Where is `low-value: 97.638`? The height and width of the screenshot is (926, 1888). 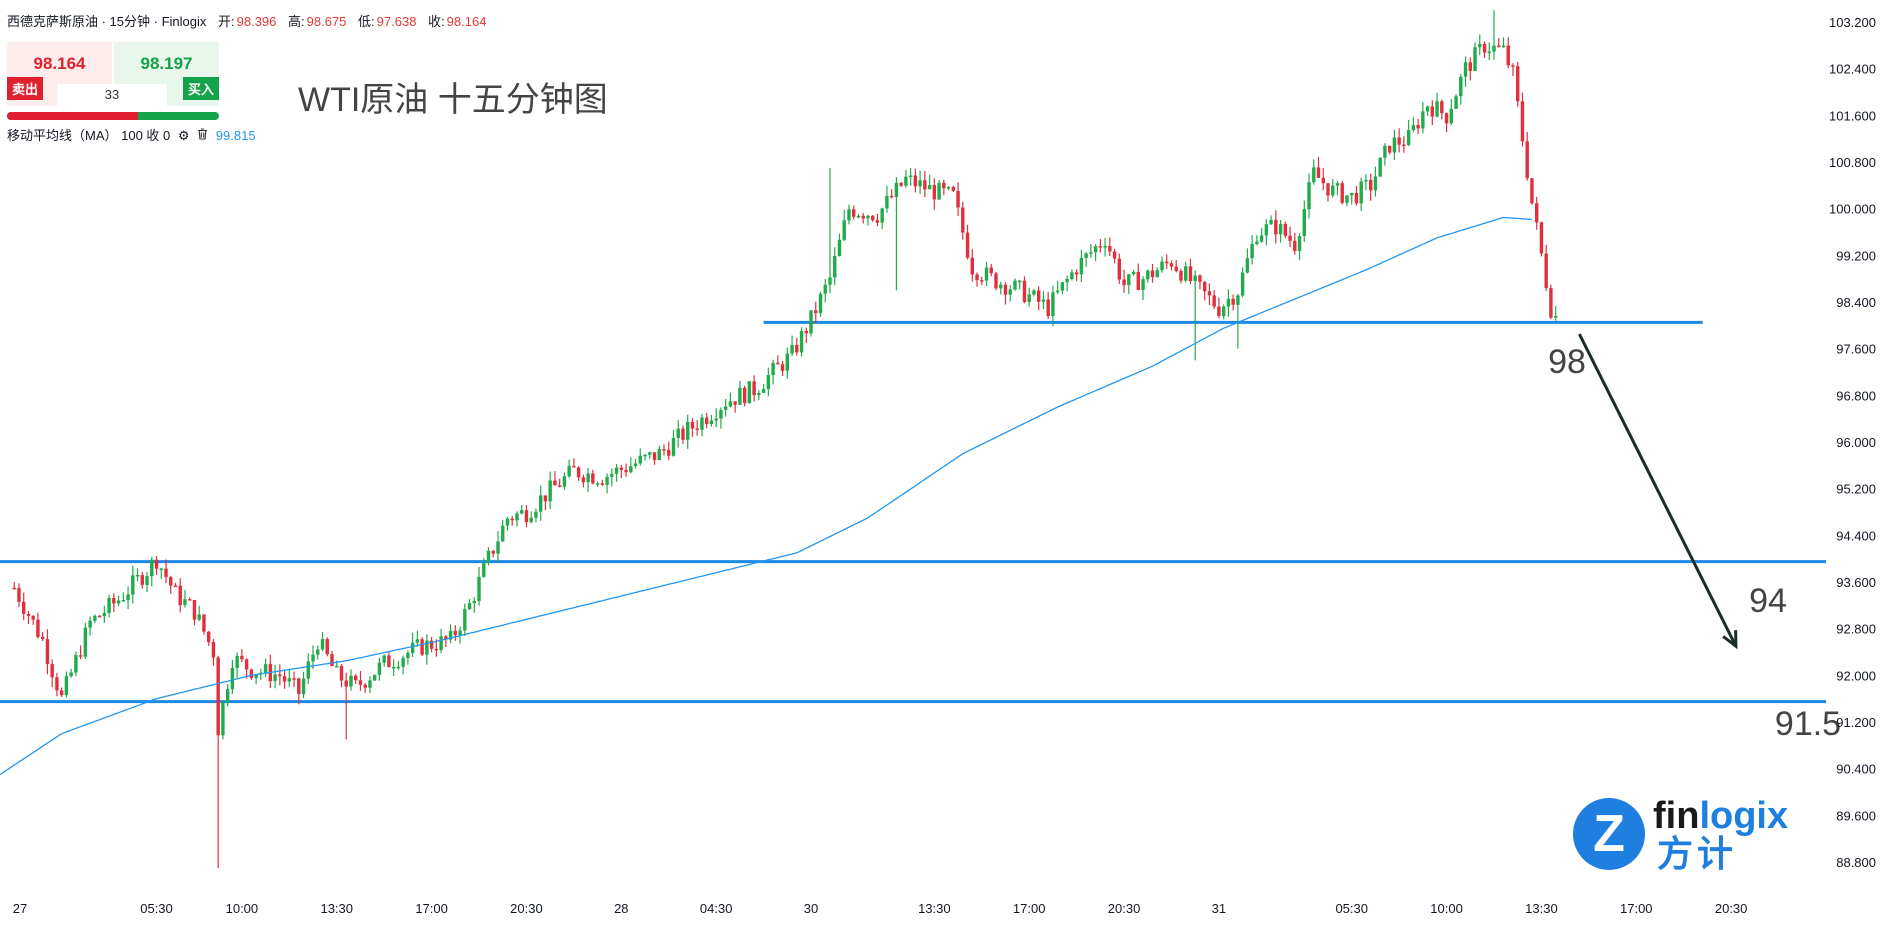 low-value: 97.638 is located at coordinates (396, 21).